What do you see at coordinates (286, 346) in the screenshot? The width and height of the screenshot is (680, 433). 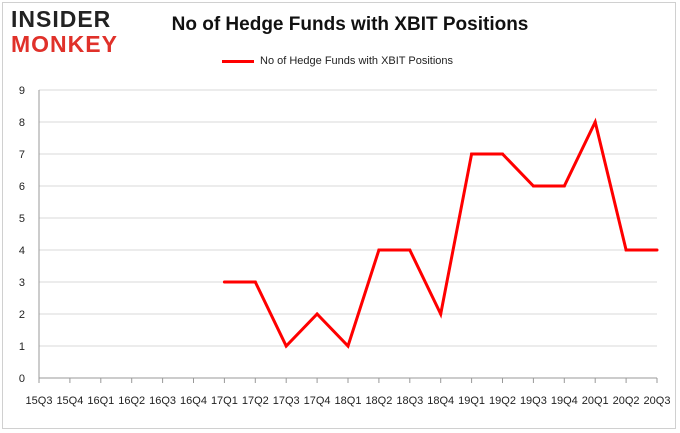 I see `data-point-17Q3` at bounding box center [286, 346].